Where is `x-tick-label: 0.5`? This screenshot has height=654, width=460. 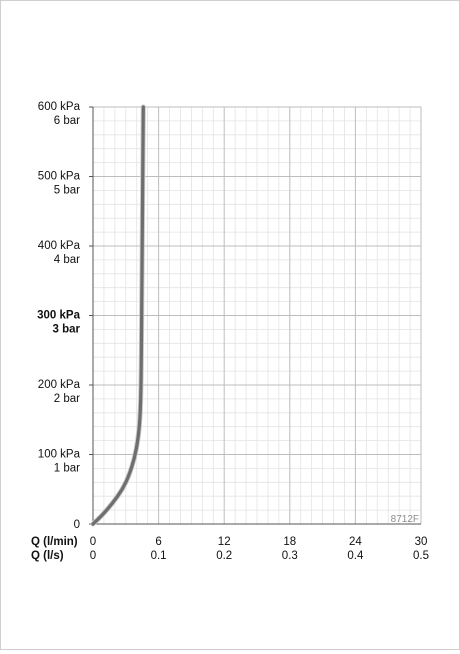 x-tick-label: 0.5 is located at coordinates (421, 556).